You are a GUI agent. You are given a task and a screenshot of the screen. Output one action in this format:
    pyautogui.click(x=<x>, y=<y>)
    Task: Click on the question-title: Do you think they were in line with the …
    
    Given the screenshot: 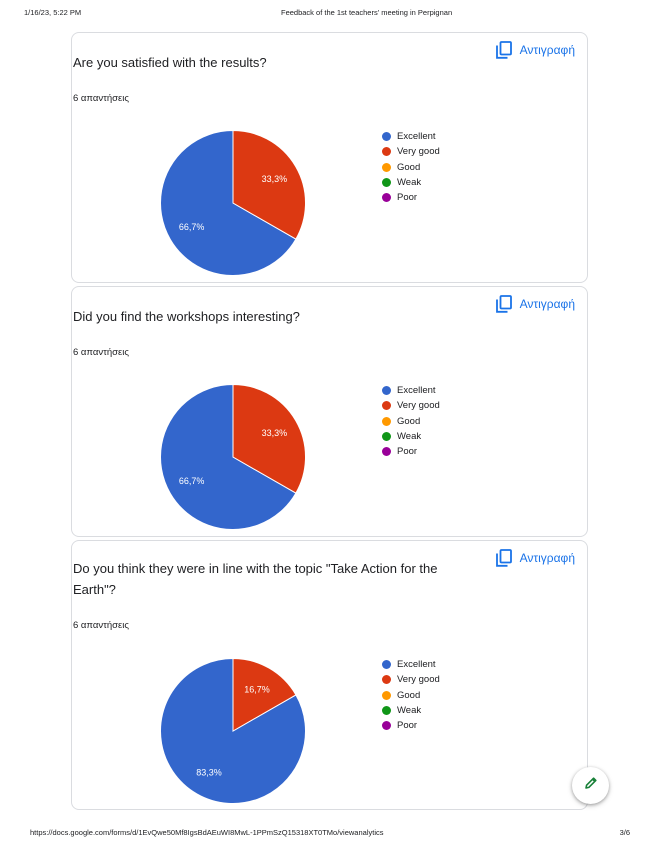 What is the action you would take?
    pyautogui.click(x=255, y=579)
    